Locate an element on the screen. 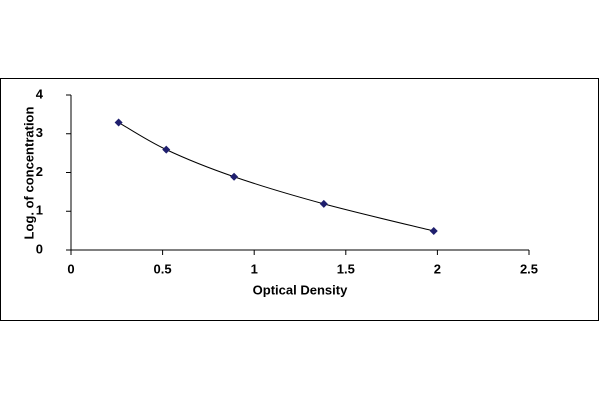 Image resolution: width=600 pixels, height=400 pixels. x-axis-label: Optical Density is located at coordinates (300, 289).